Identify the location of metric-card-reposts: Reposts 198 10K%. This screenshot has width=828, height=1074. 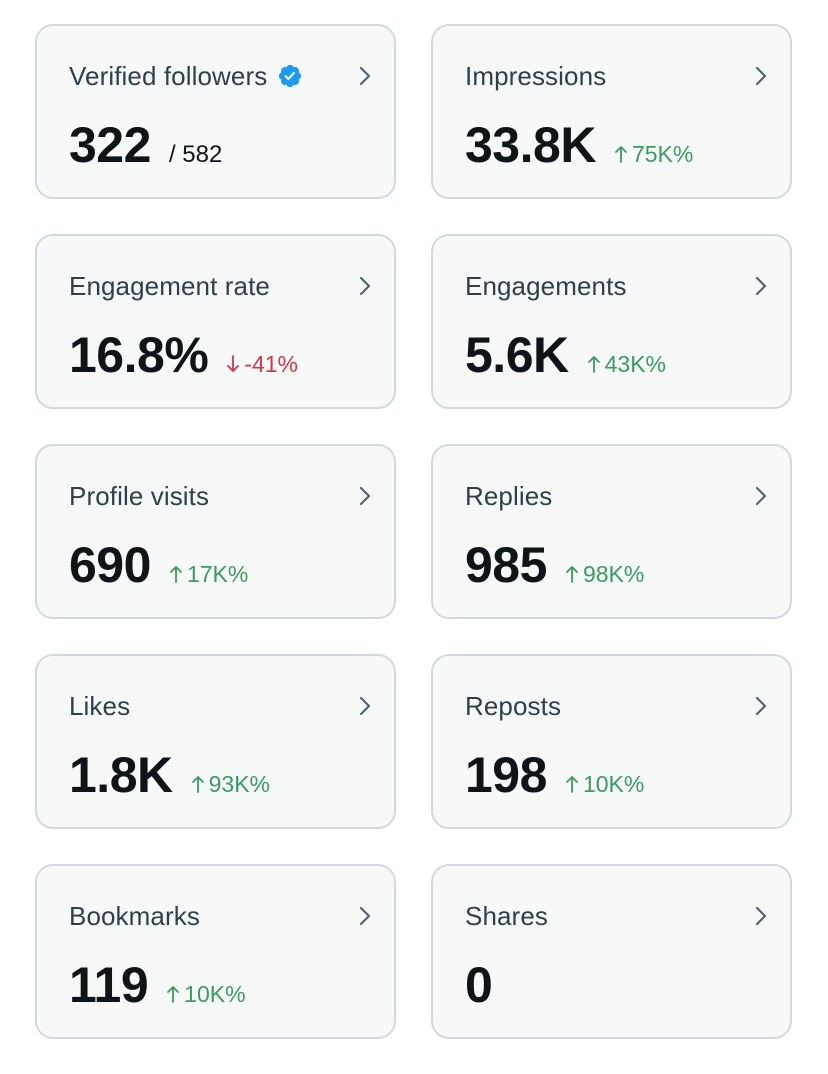
(611, 741).